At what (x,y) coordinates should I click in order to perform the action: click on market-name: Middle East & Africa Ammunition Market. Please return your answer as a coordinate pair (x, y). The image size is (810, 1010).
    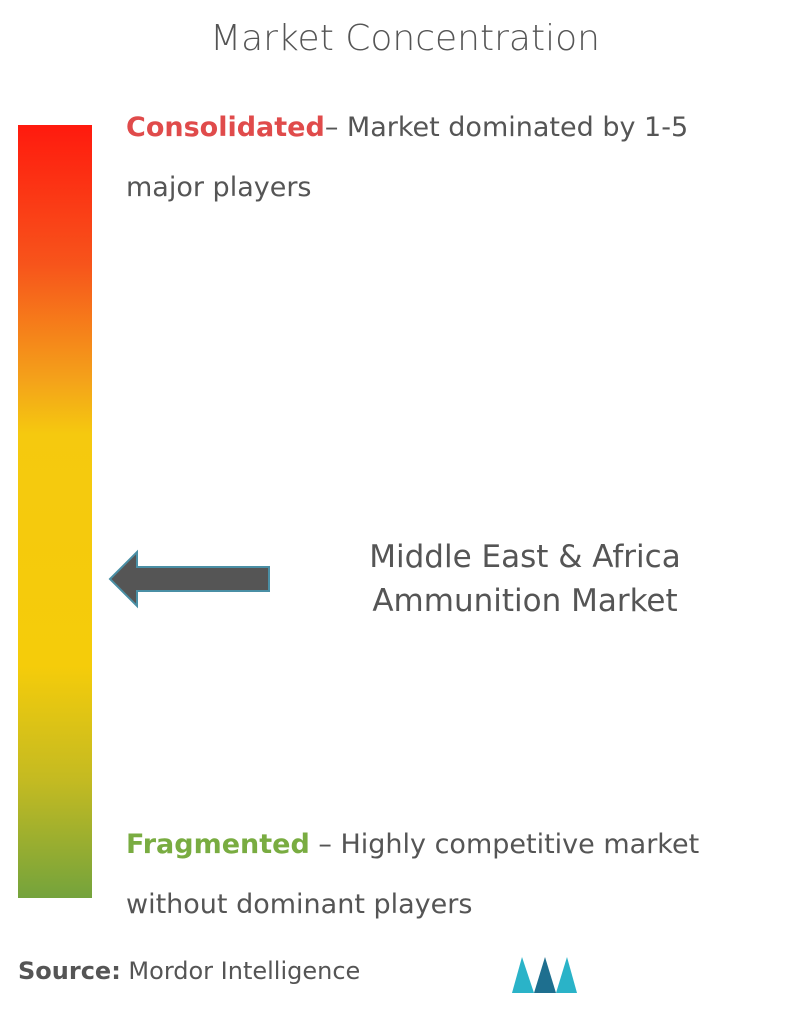
    Looking at the image, I should click on (525, 579).